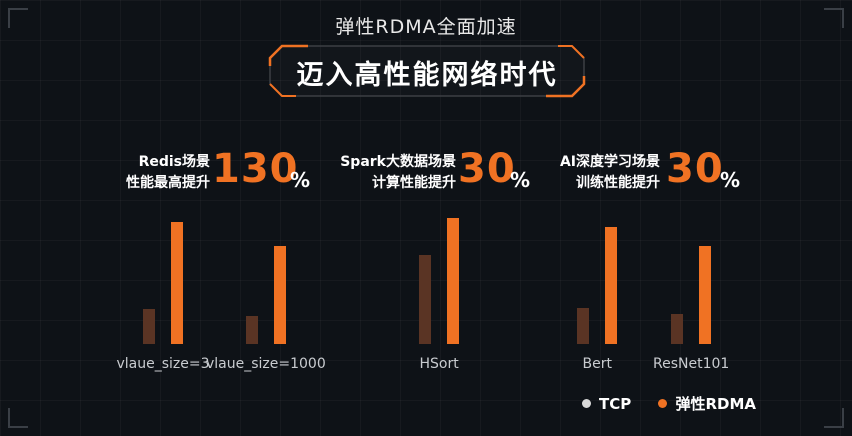 The height and width of the screenshot is (436, 852). Describe the element at coordinates (427, 75) in the screenshot. I see `page-title: 迈入高性能网络时代` at that location.